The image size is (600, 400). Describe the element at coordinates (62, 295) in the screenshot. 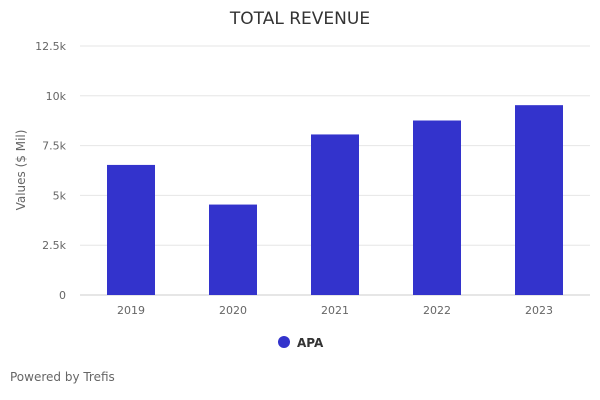

I see `y-tick-label: 0` at that location.